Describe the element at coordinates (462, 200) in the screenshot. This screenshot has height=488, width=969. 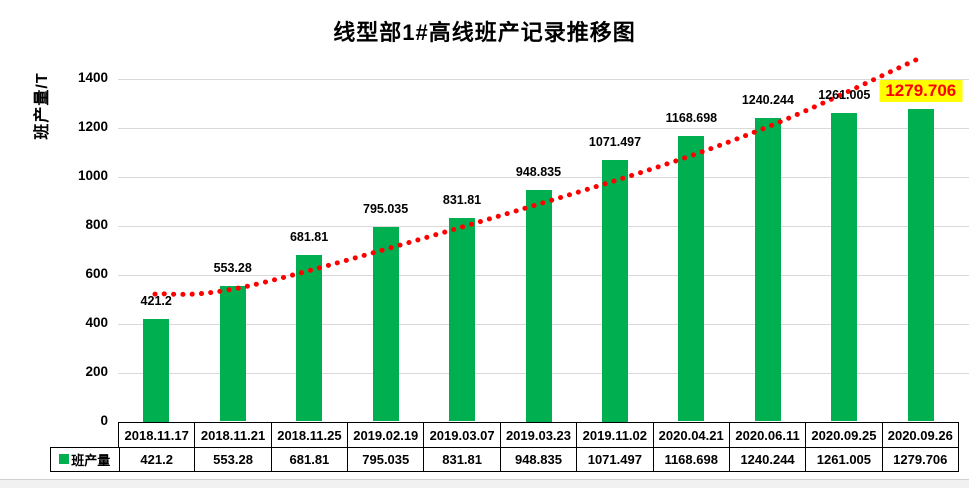
I see `bar-data-label: 831.81` at that location.